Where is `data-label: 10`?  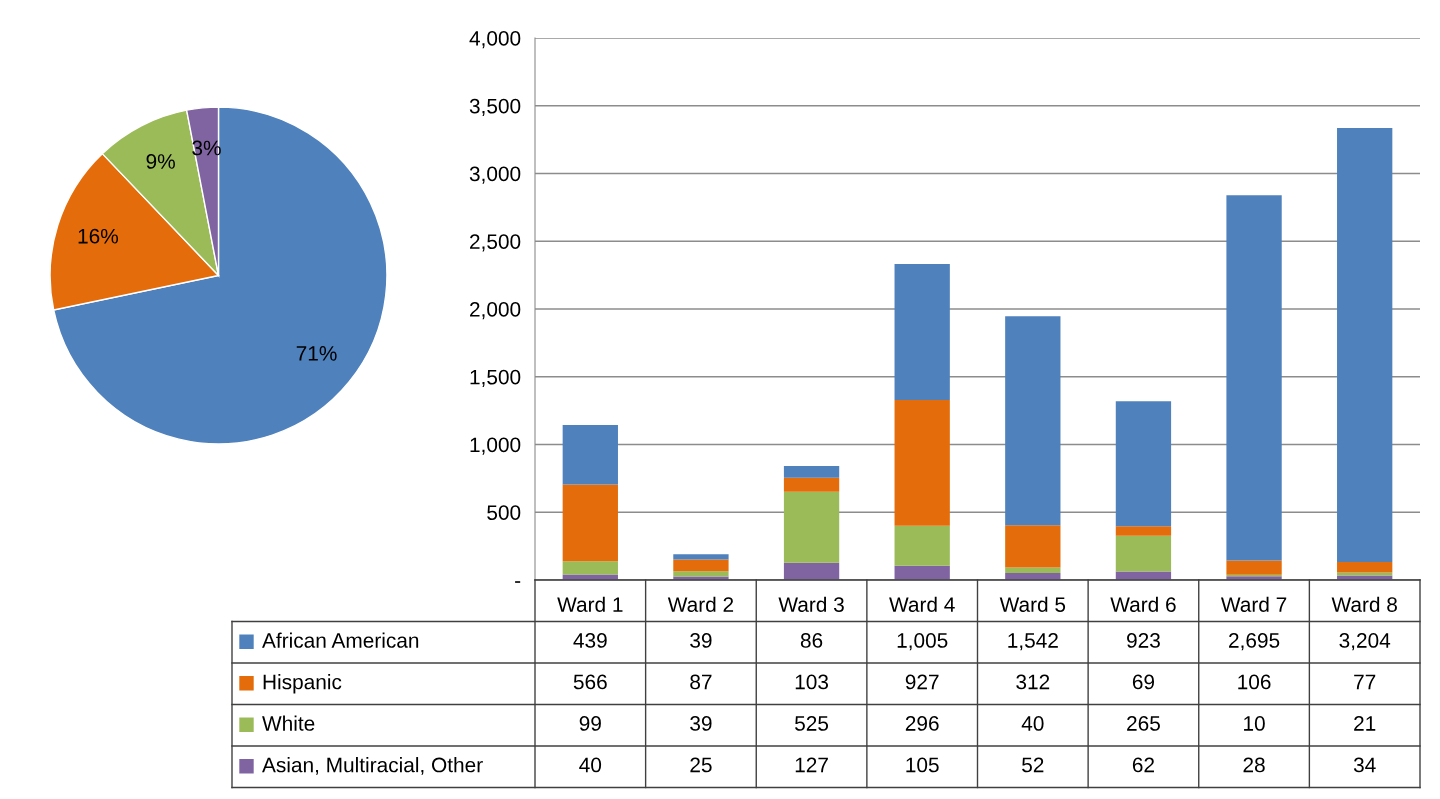
data-label: 10 is located at coordinates (1254, 723).